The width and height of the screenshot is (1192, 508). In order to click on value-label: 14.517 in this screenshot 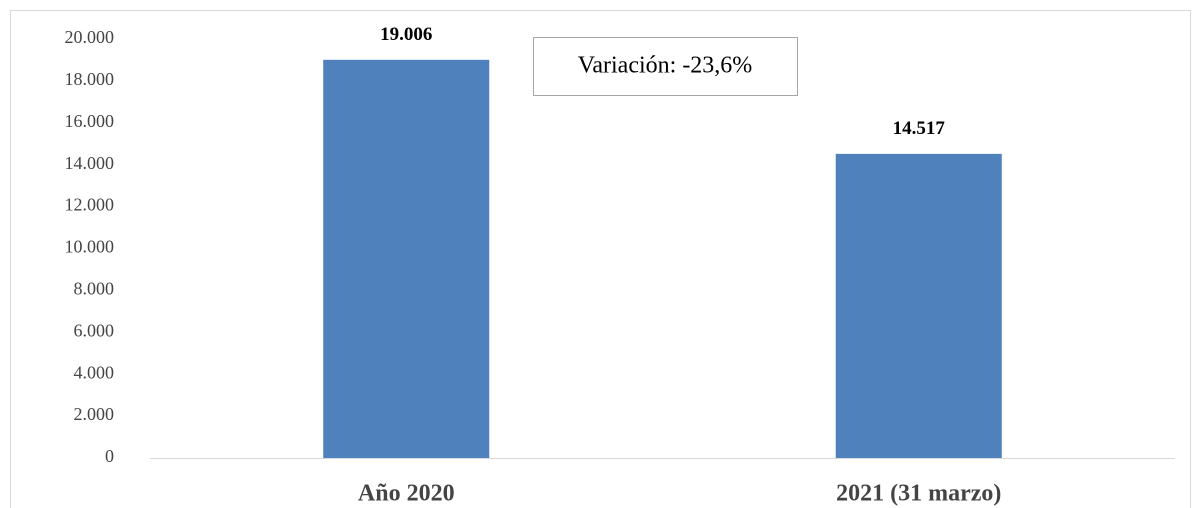, I will do `click(919, 128)`.